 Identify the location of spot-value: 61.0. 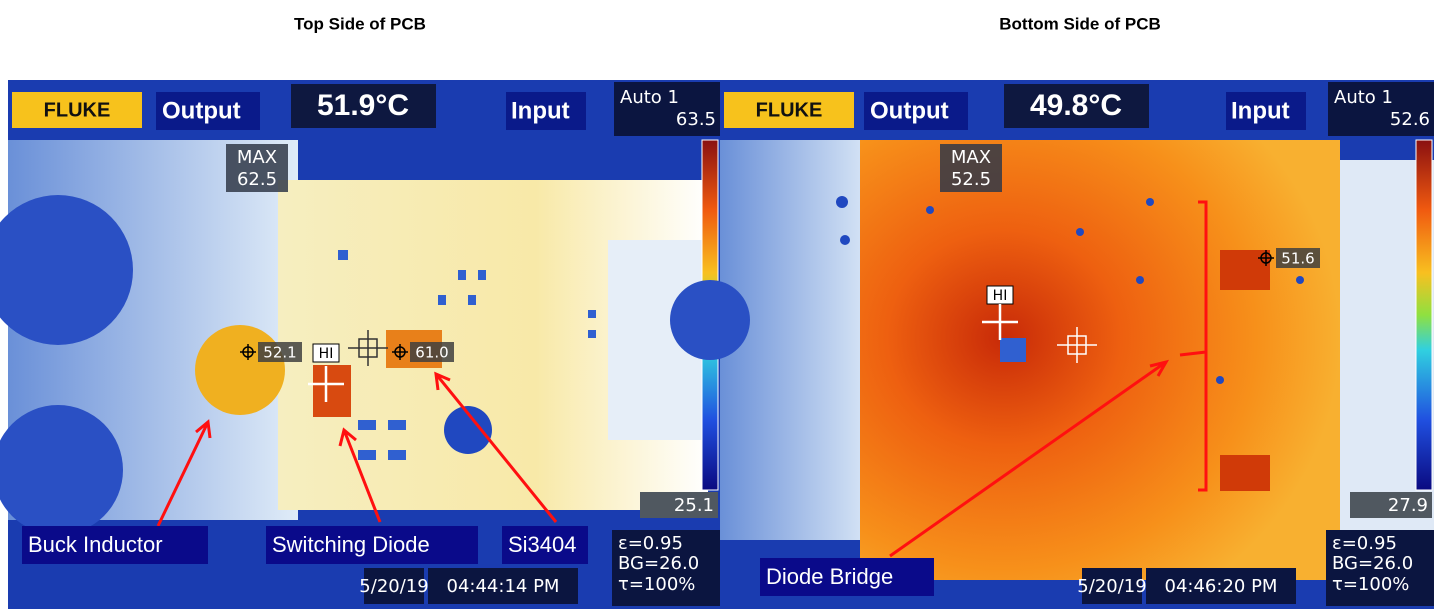
(431, 353).